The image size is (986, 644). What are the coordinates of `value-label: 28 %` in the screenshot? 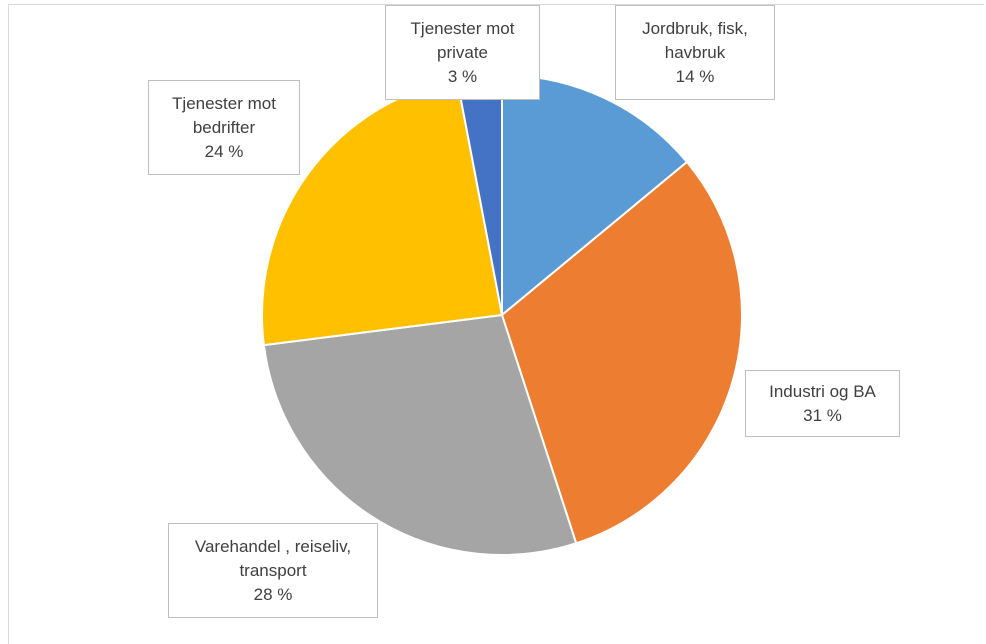 It's located at (273, 594).